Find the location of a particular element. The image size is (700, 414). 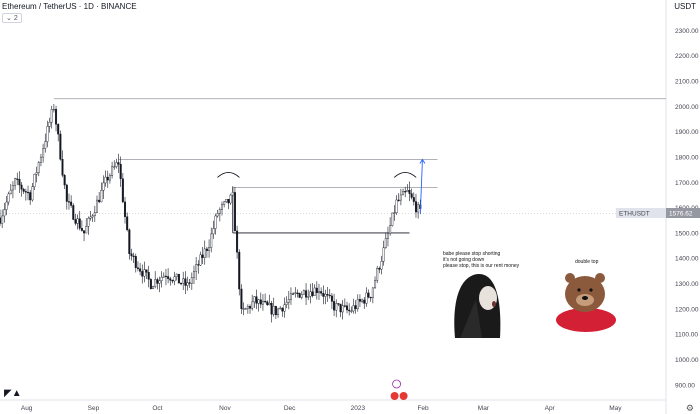

chart-title: Ethereum / TetherUS · 1D · BINANCE is located at coordinates (69, 6).